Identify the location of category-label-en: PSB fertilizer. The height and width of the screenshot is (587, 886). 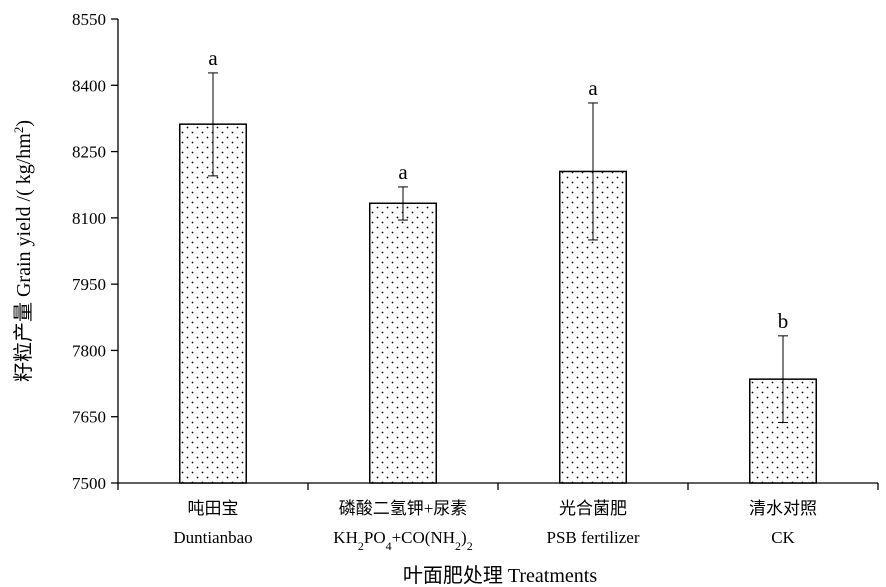
(592, 537).